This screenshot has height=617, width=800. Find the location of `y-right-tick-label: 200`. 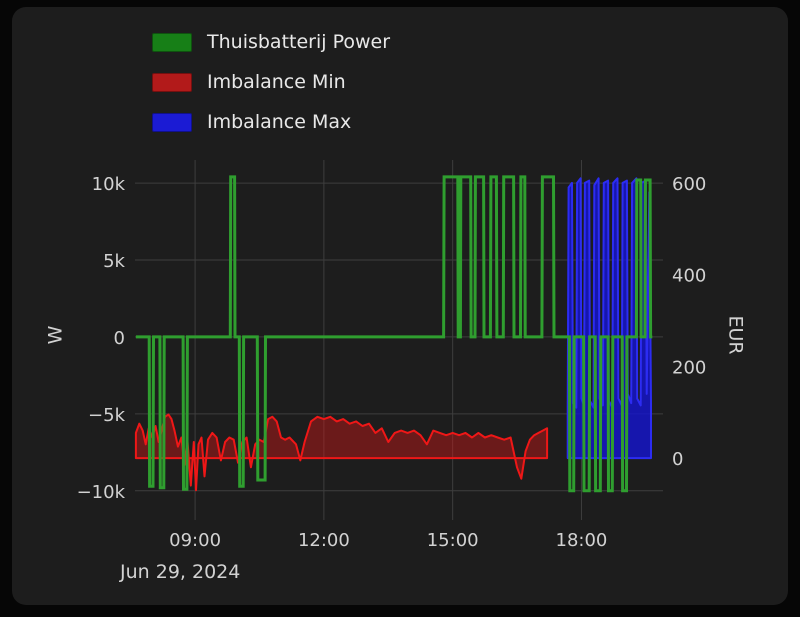

y-right-tick-label: 200 is located at coordinates (689, 367).